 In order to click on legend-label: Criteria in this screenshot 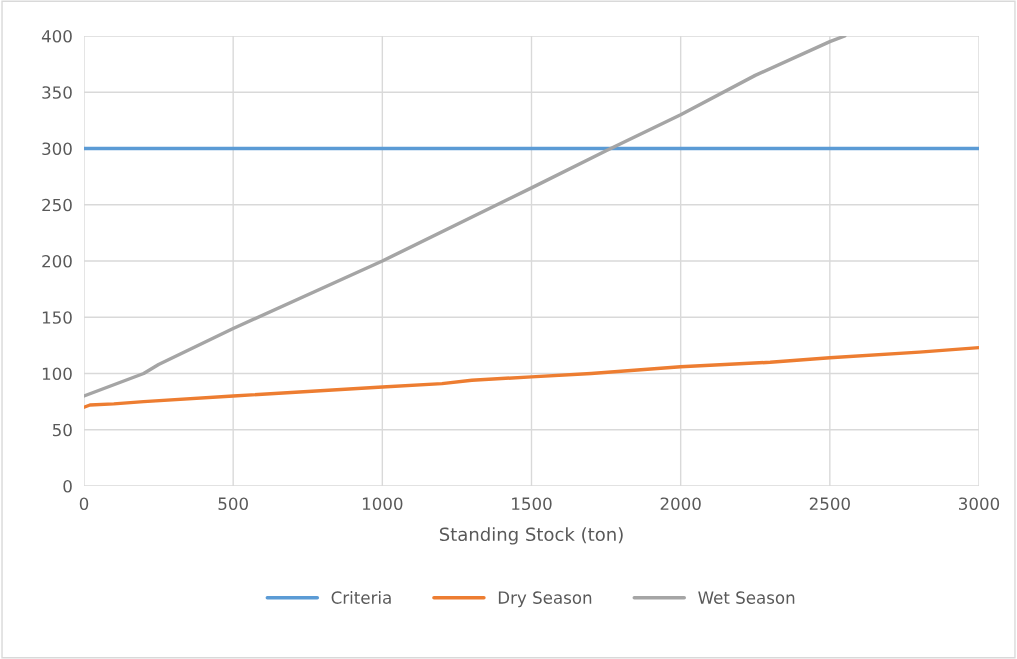, I will do `click(361, 597)`.